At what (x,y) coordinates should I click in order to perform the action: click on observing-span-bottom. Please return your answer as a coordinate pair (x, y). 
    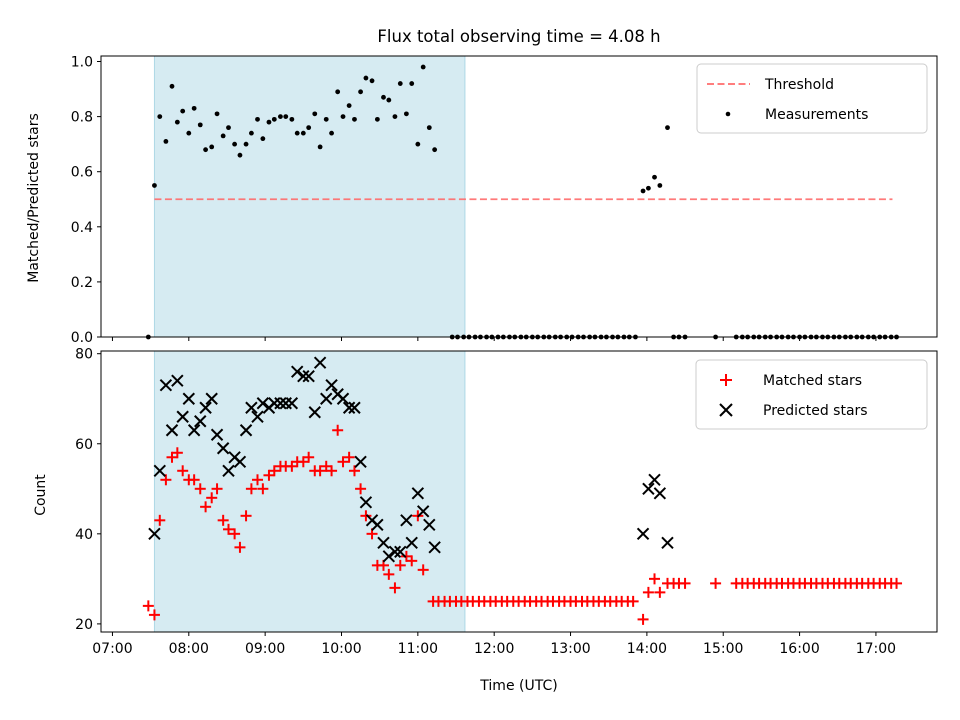
    Looking at the image, I should click on (309, 491).